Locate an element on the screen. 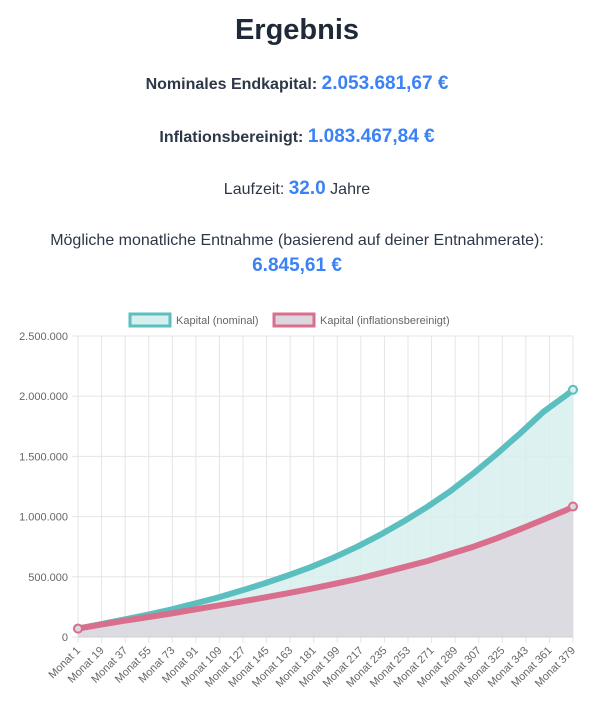 This screenshot has height=723, width=594. duration-line: Laufzeit: 32.0 Jahre is located at coordinates (297, 189).